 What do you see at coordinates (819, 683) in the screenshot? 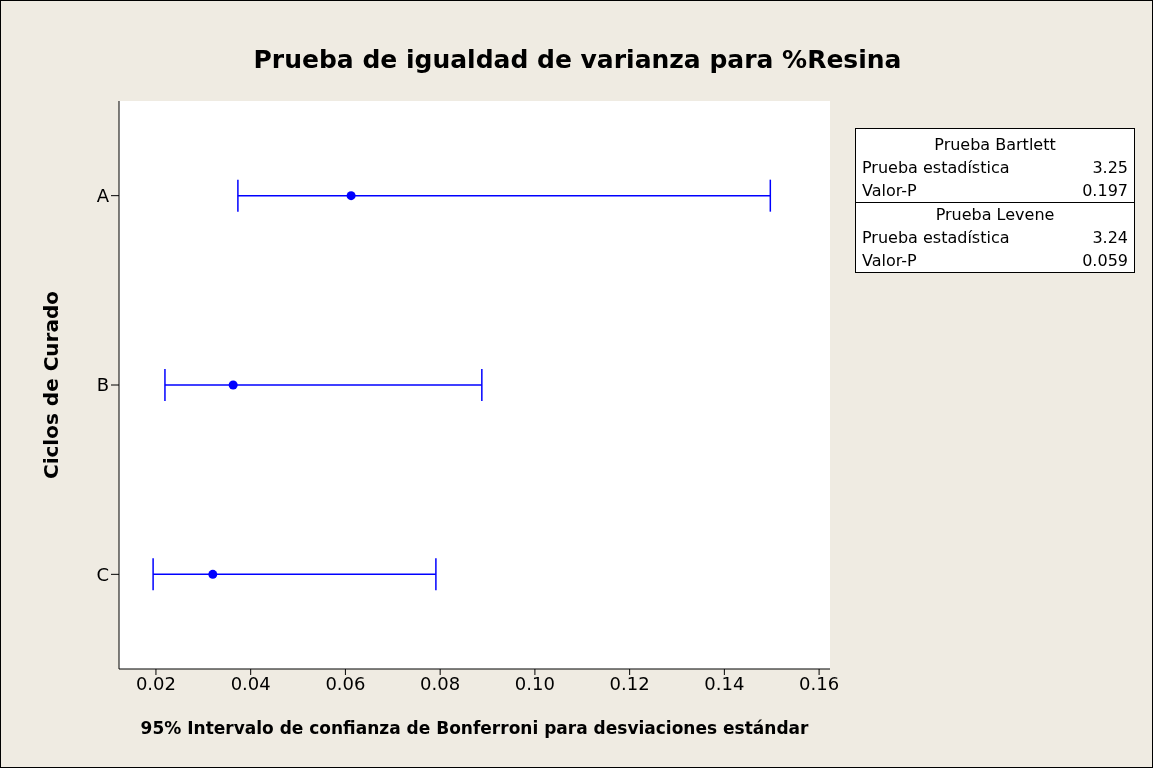
I see `x-tick-label: 0.16` at bounding box center [819, 683].